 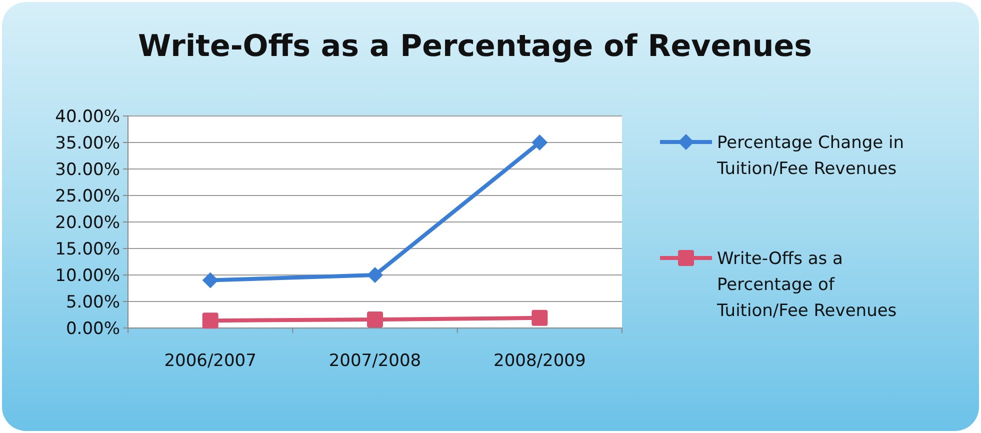 I want to click on y-tick-label: 35.00%, so click(x=87, y=143).